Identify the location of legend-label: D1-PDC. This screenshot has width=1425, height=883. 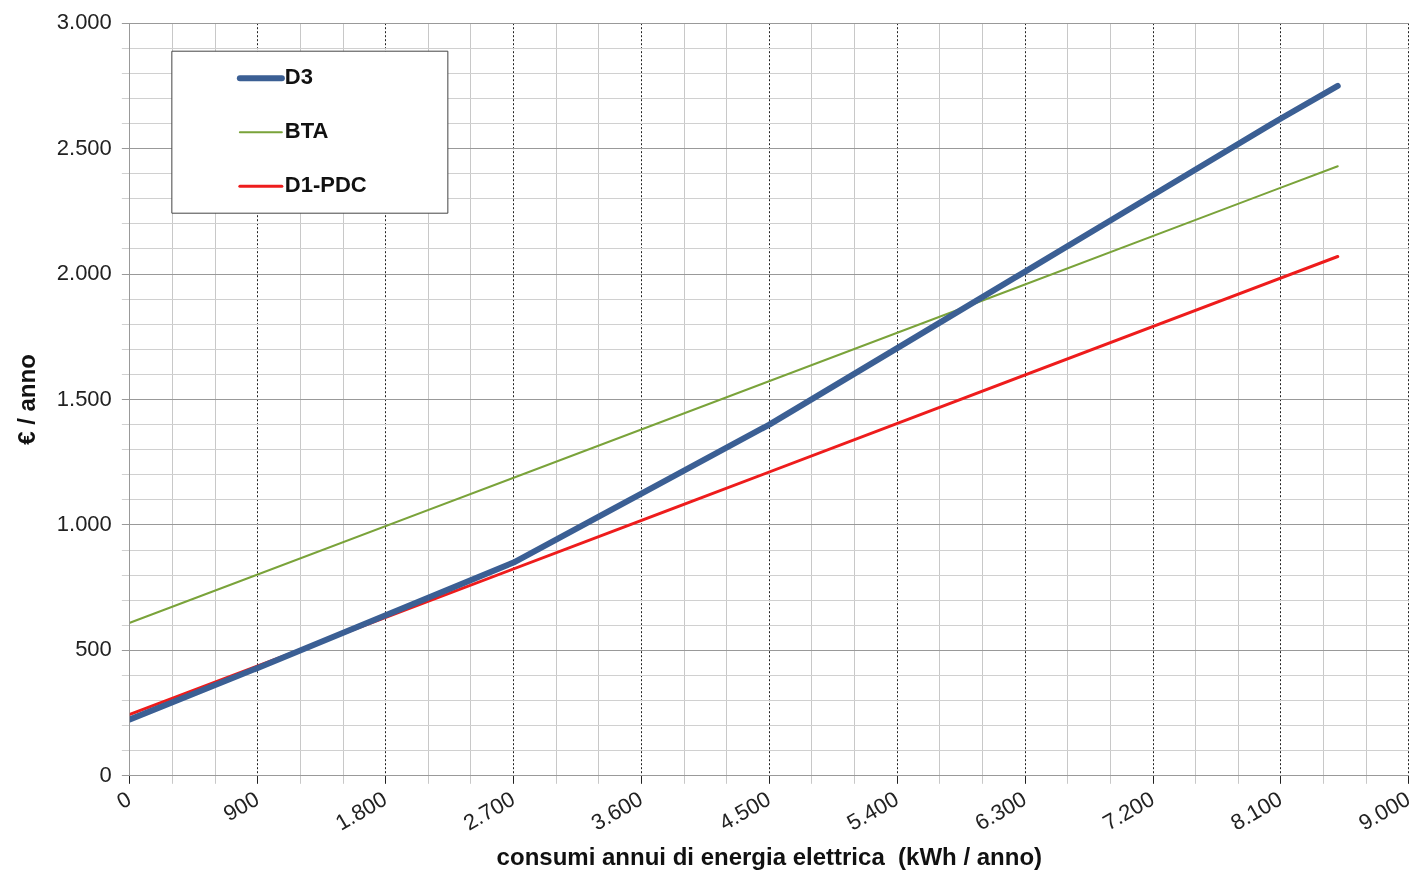
(325, 185).